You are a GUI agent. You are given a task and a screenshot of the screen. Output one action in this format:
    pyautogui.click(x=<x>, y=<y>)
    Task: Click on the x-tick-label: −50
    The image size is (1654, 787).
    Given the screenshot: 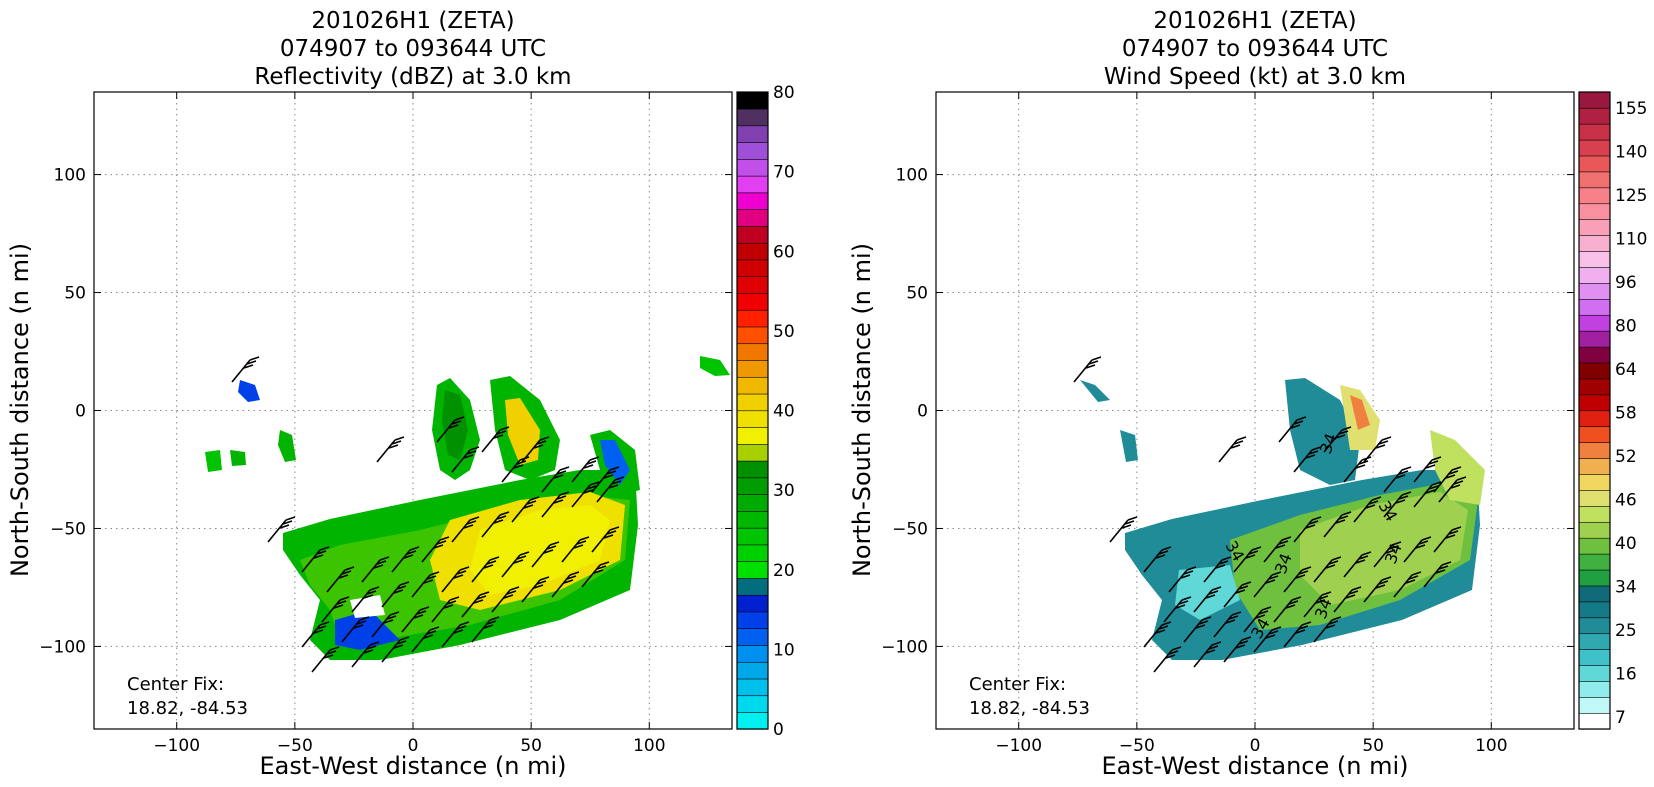 What is the action you would take?
    pyautogui.click(x=295, y=746)
    